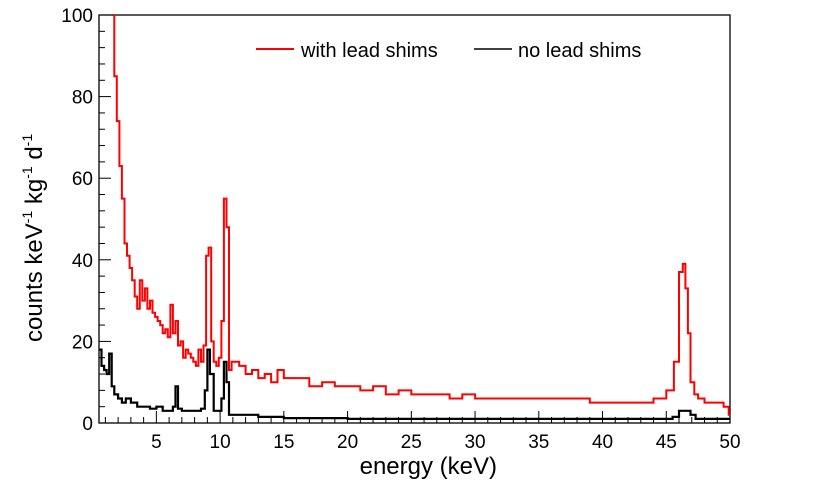 The image size is (830, 492). What do you see at coordinates (414, 384) in the screenshot?
I see `series-line-no-lead-shims` at bounding box center [414, 384].